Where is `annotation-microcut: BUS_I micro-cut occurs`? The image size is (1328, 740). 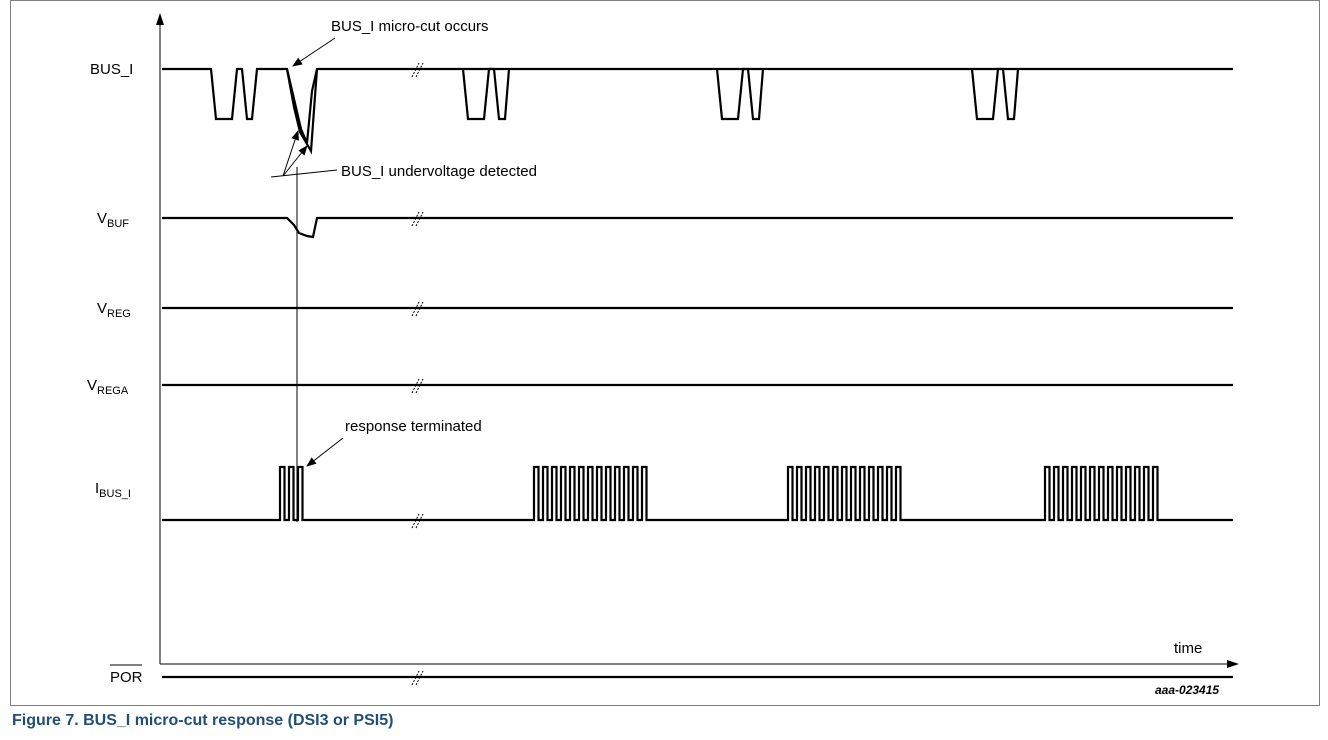 annotation-microcut: BUS_I micro-cut occurs is located at coordinates (410, 26).